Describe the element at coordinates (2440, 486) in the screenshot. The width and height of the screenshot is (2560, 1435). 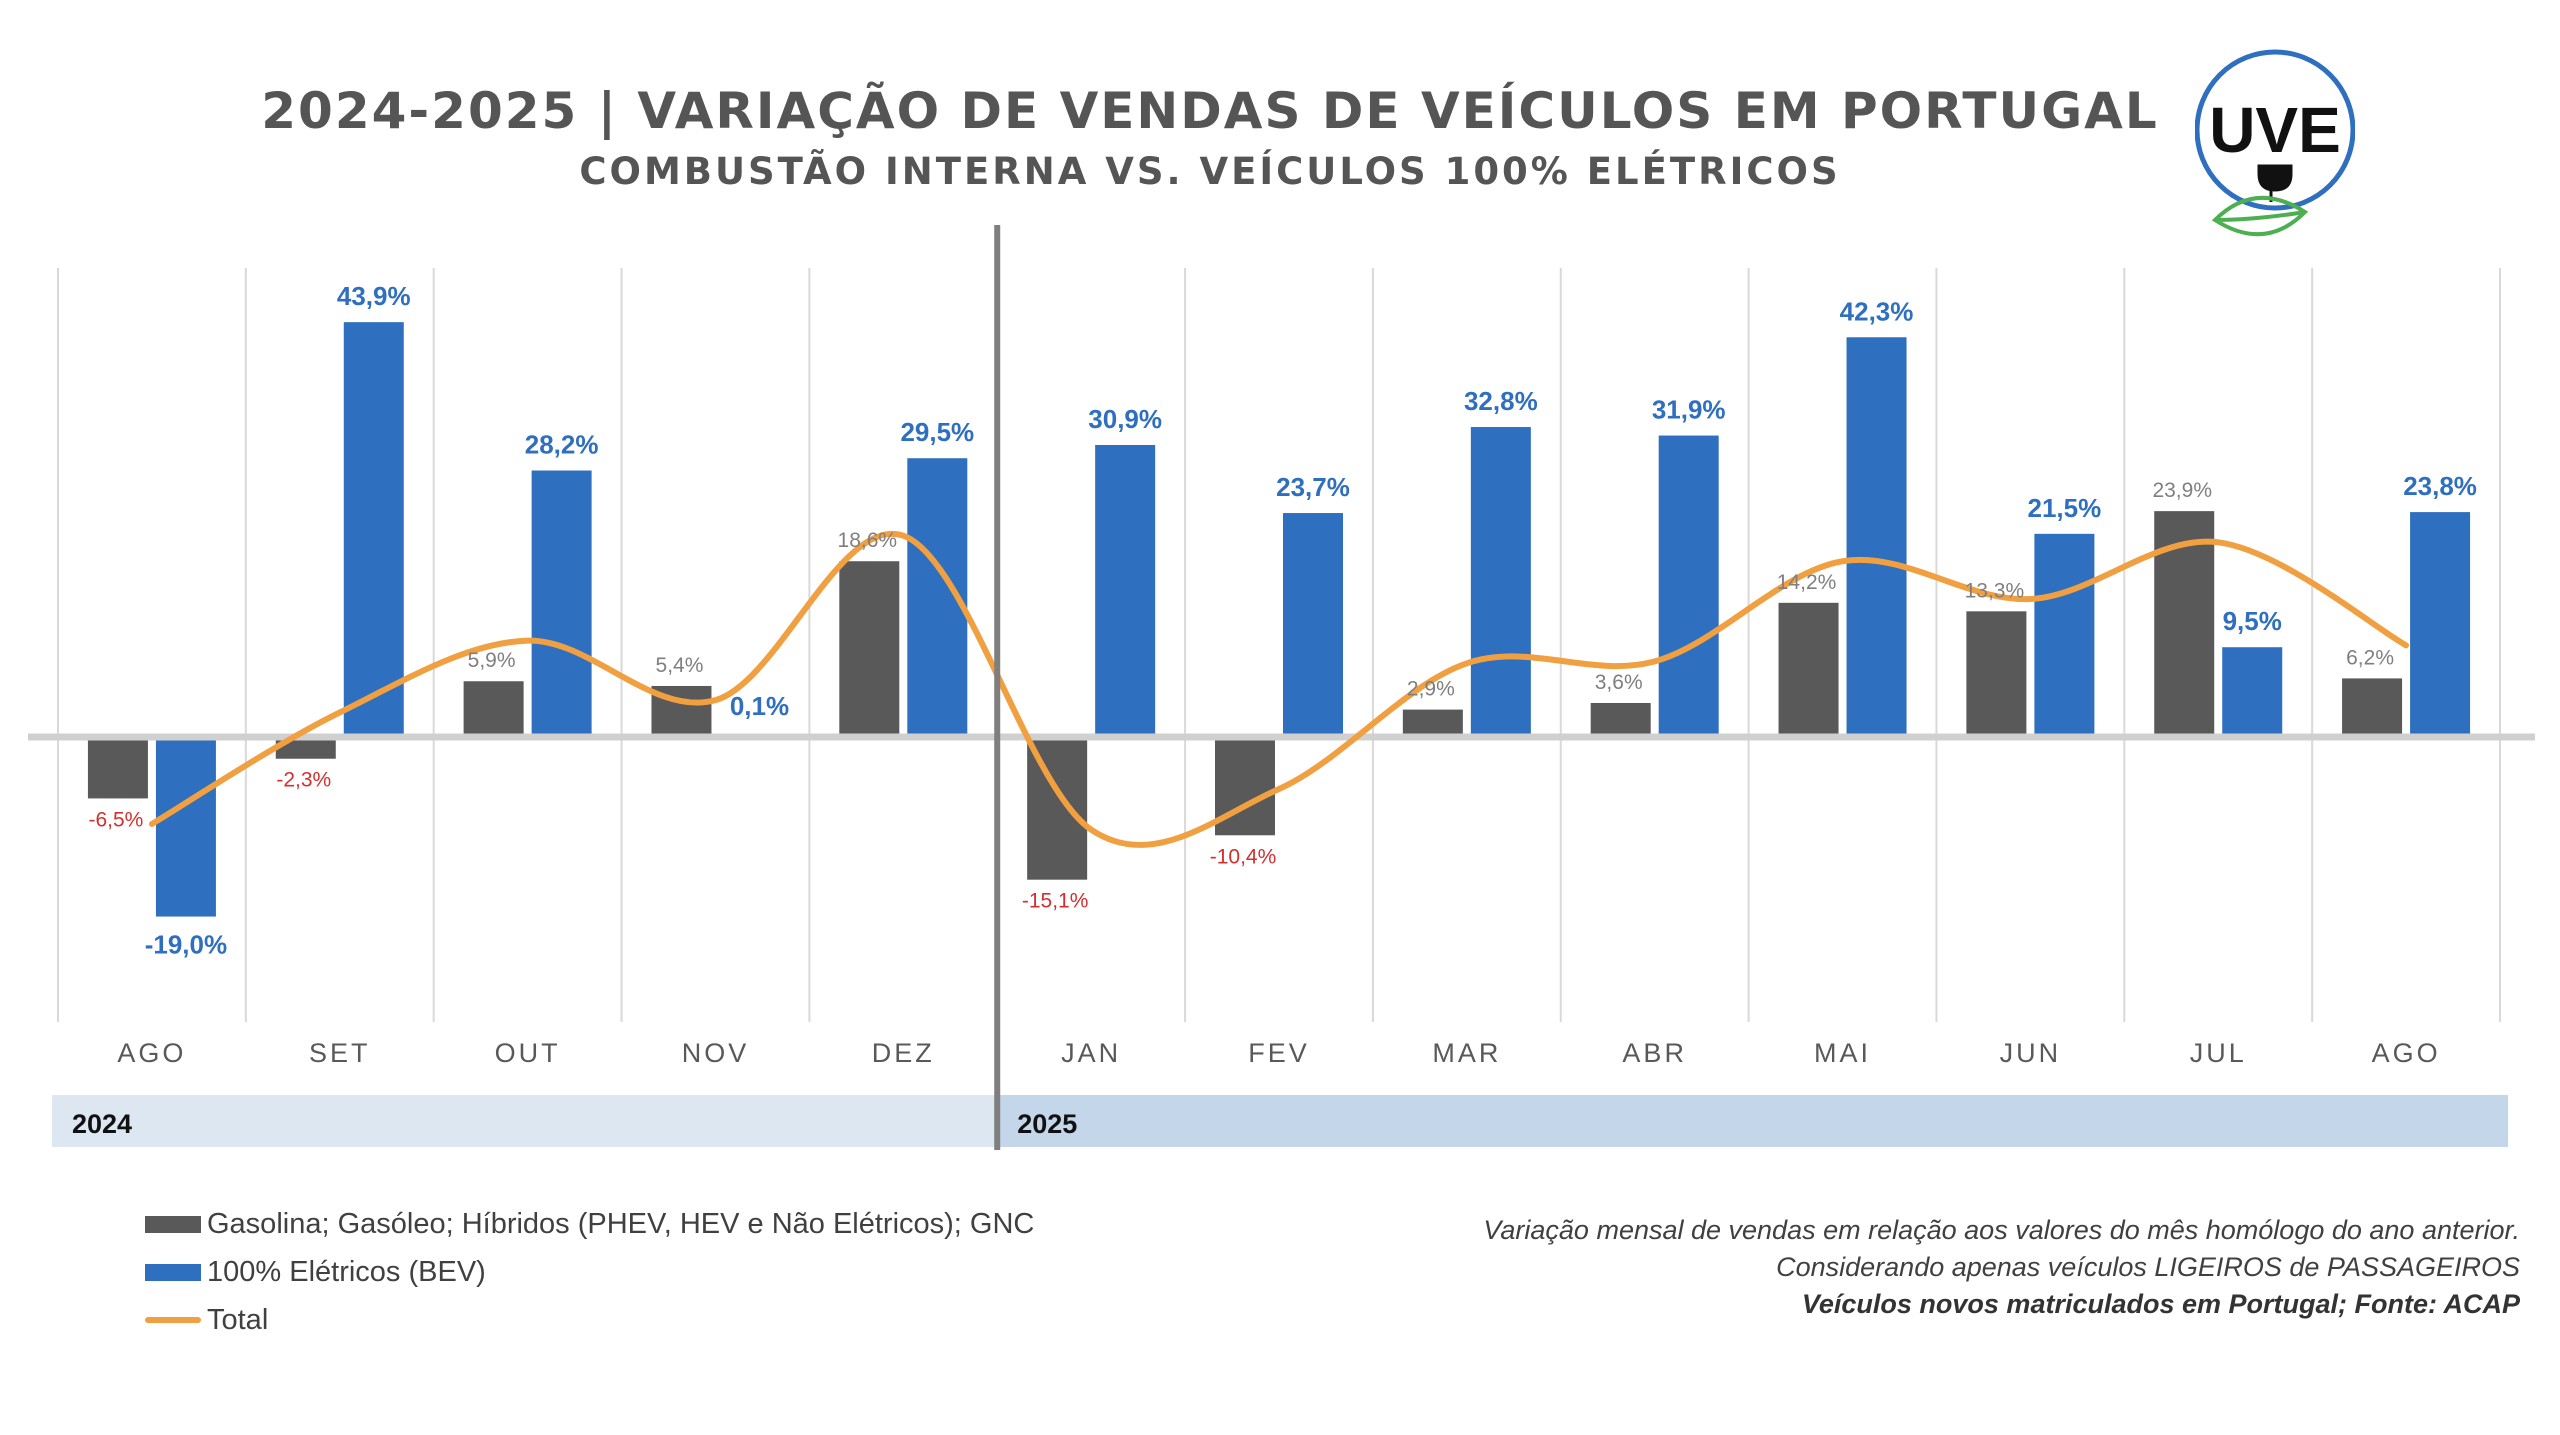
I see `label-bev: 23,8%` at that location.